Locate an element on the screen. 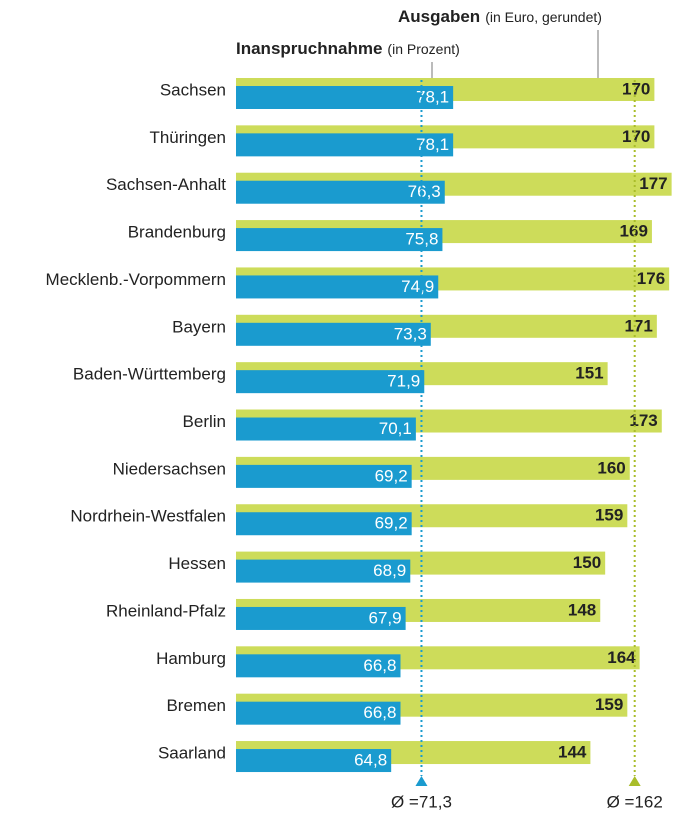 This screenshot has height=814, width=695. category-label: Saarland is located at coordinates (192, 753).